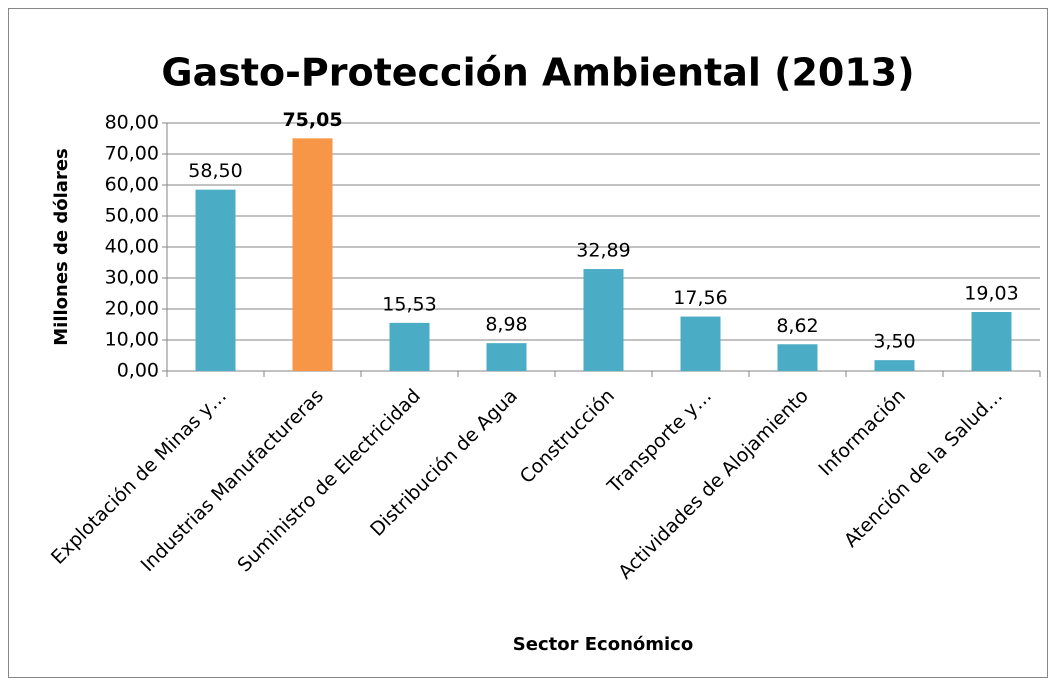 Image resolution: width=1056 pixels, height=686 pixels. What do you see at coordinates (894, 342) in the screenshot?
I see `value-label: 3,50` at bounding box center [894, 342].